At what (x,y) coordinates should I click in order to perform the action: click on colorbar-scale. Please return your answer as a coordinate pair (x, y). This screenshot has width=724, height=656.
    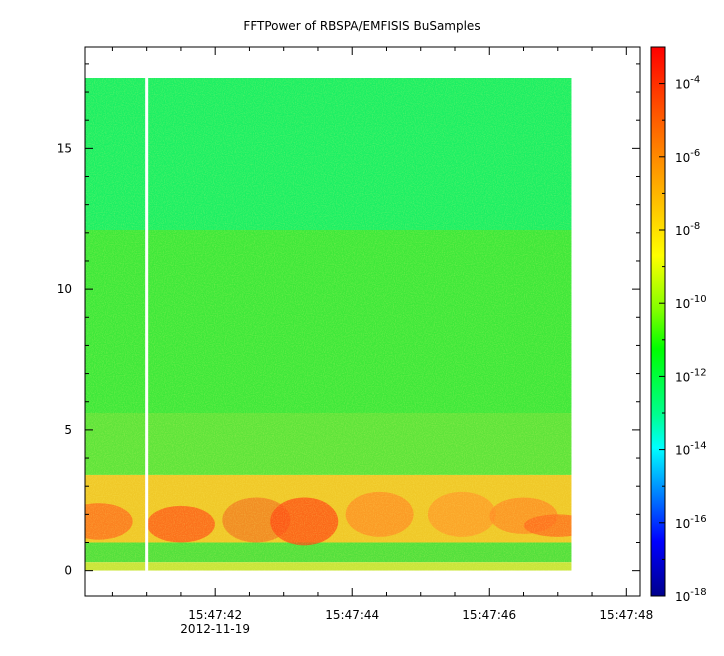
    Looking at the image, I should click on (658, 321).